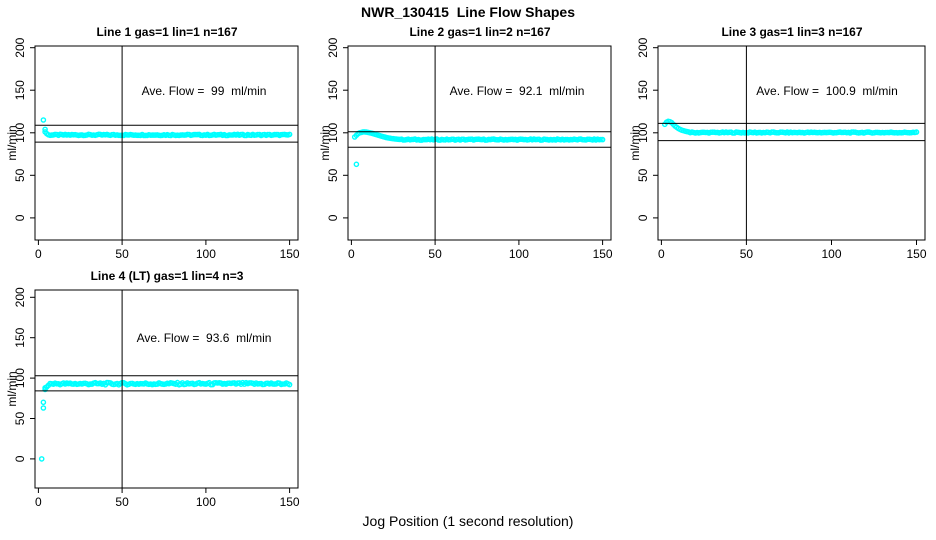 The width and height of the screenshot is (936, 540). I want to click on subplot-4: 0 50 100 150 0 50 100 150 200, so click(156, 398).